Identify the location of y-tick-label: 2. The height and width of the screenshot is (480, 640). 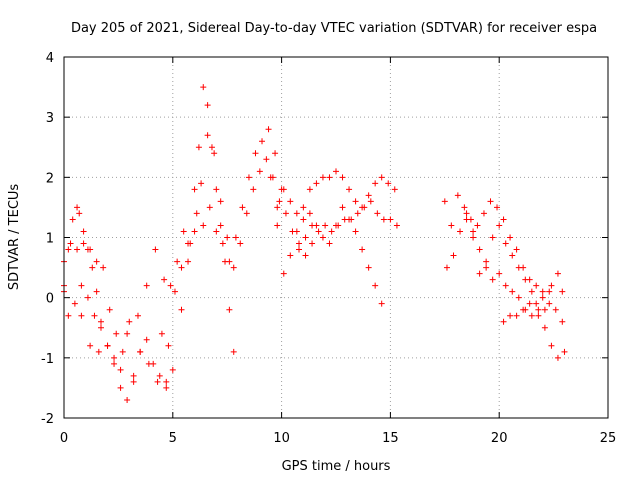
(50, 178).